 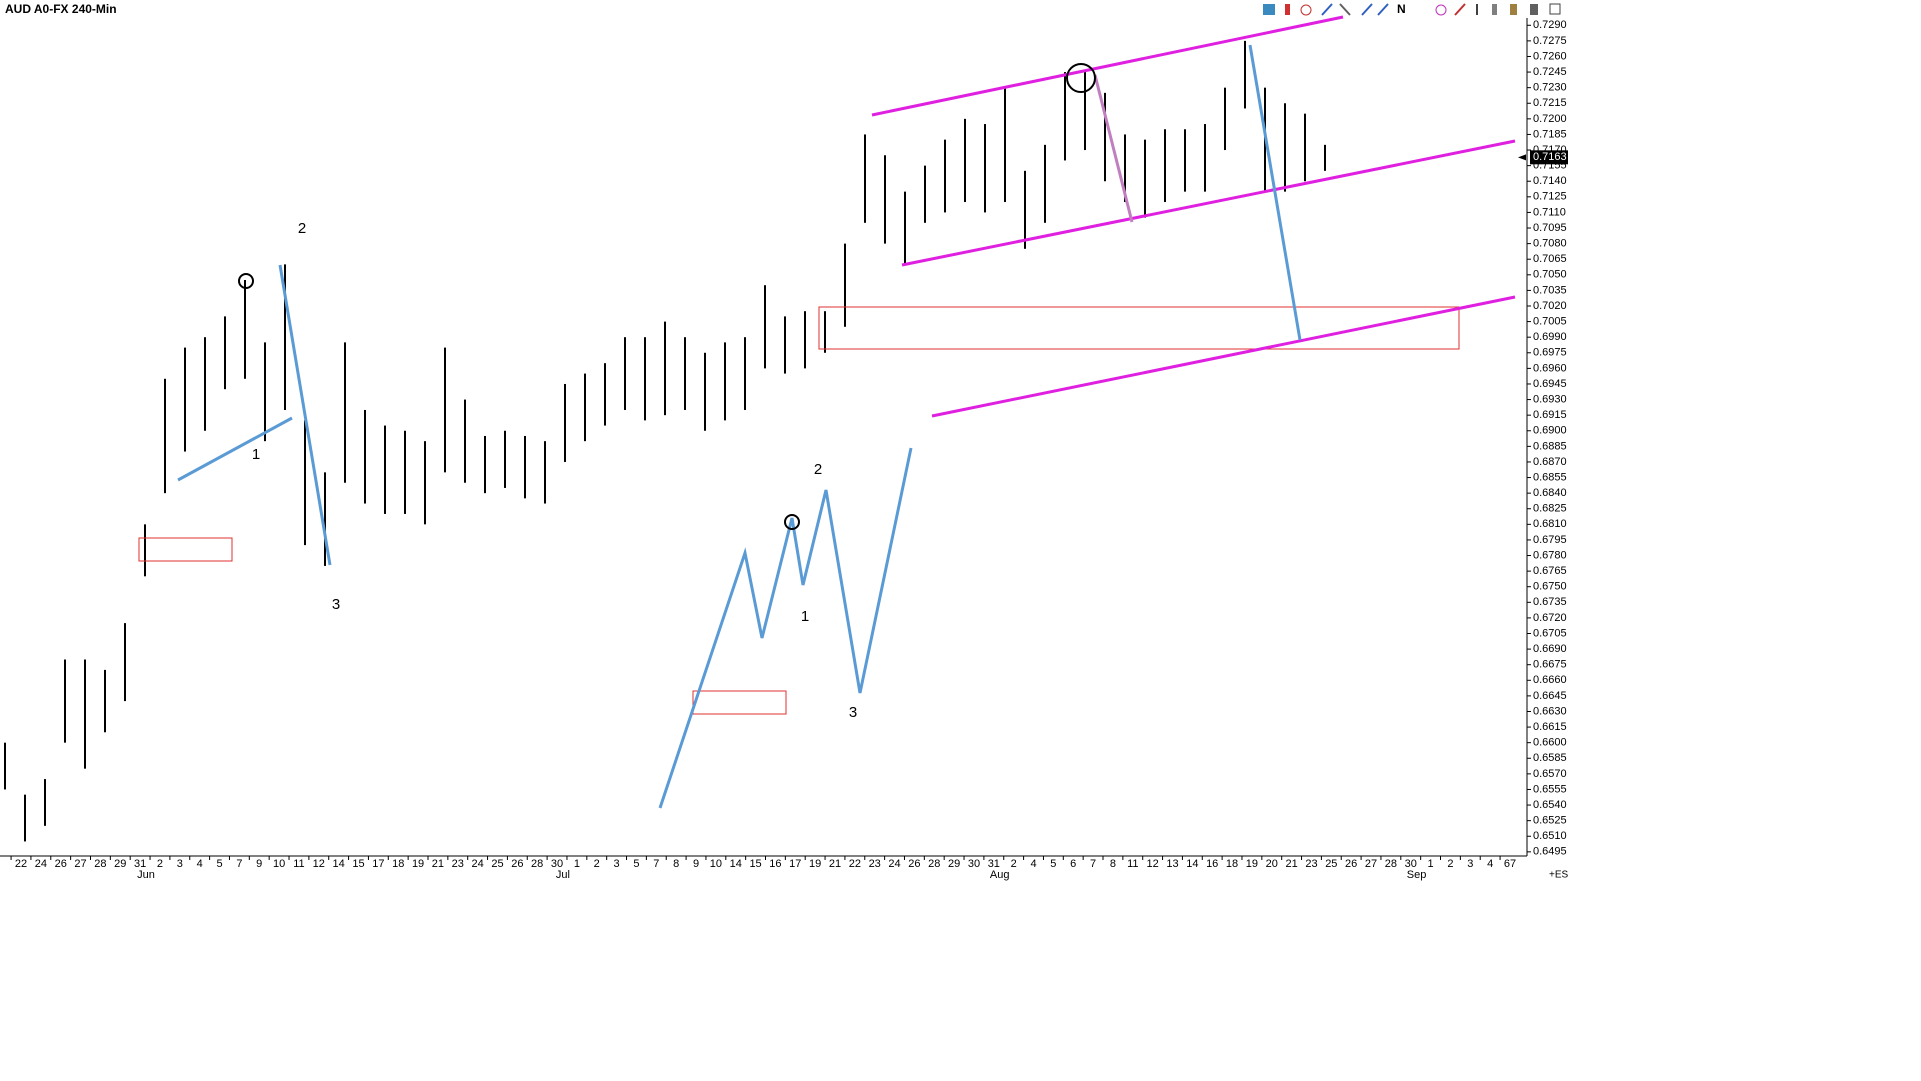 What do you see at coordinates (339, 864) in the screenshot?
I see `x-tick-label: 14` at bounding box center [339, 864].